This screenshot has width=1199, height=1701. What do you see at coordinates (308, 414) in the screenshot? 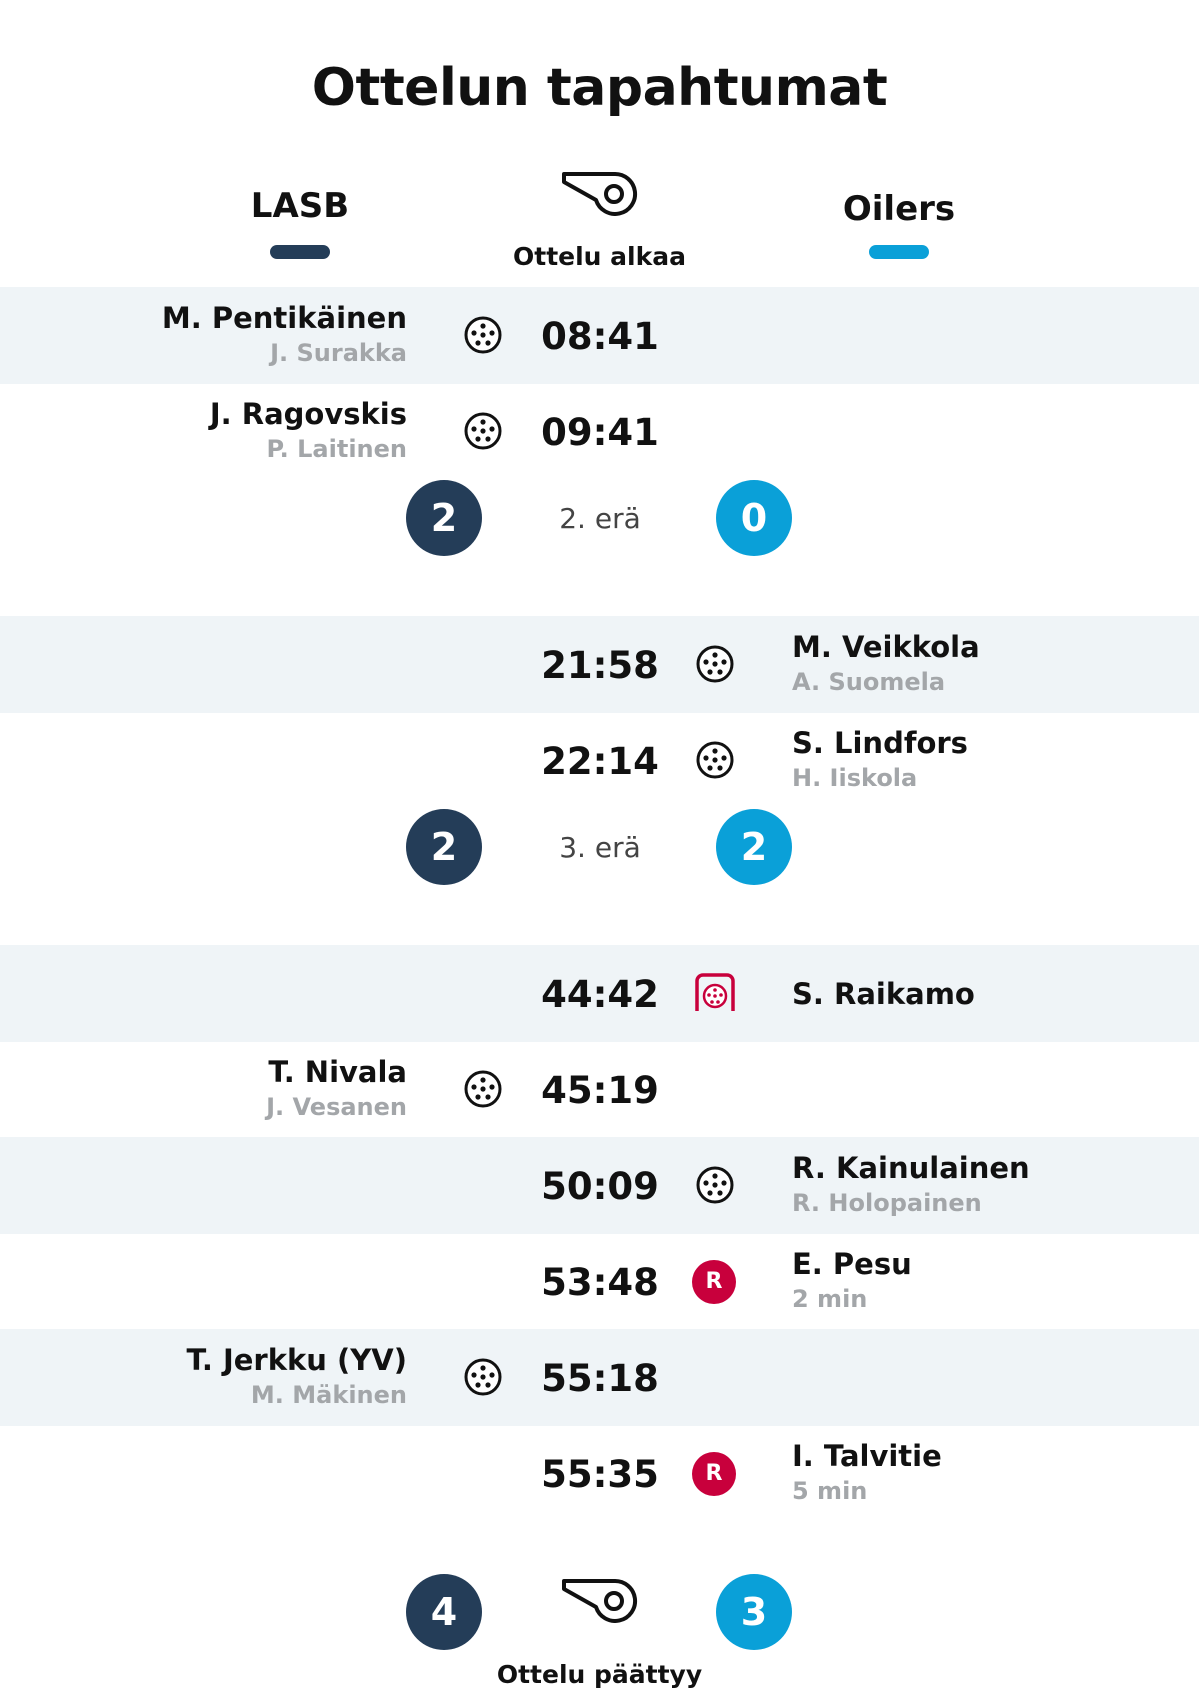
I see `event-player-name: J. Ragovskis` at bounding box center [308, 414].